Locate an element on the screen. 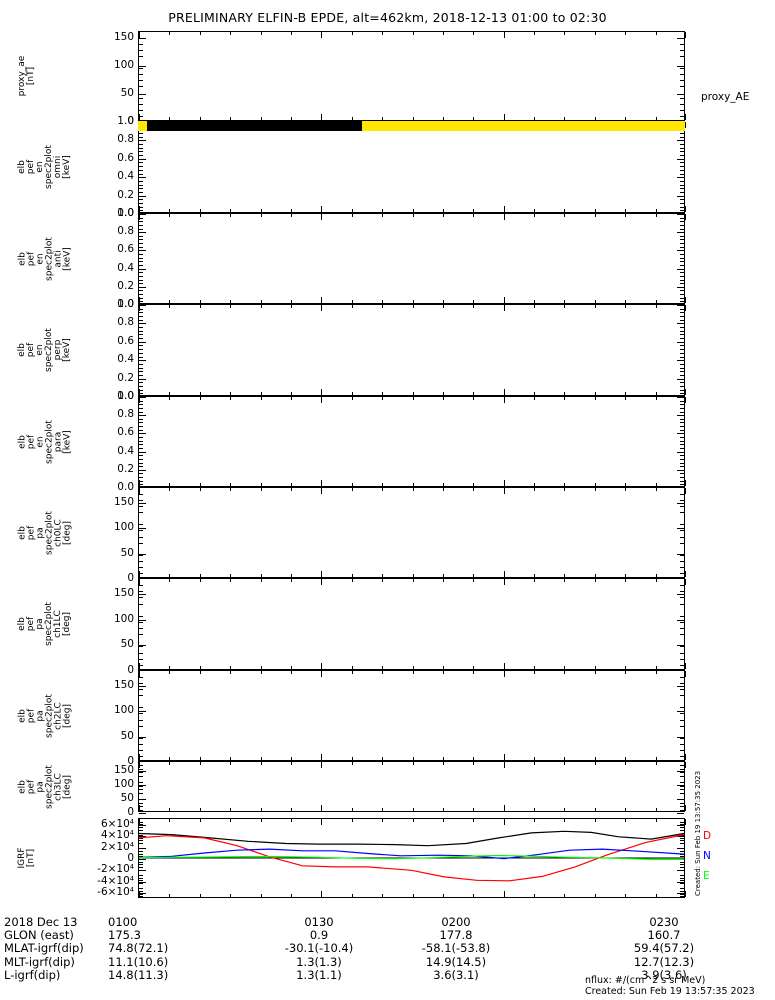 Image resolution: width=775 pixels, height=1000 pixels. status-bar-segment is located at coordinates (255, 126).